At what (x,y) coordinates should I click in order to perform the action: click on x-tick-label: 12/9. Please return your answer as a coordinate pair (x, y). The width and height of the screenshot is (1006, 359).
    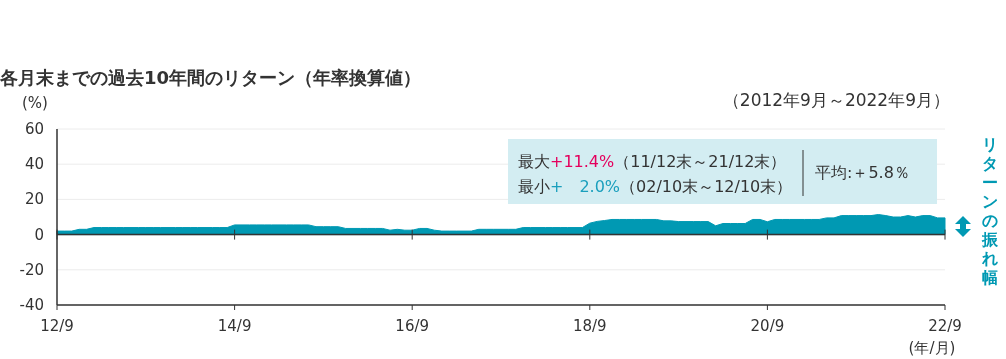
    Looking at the image, I should click on (57, 326).